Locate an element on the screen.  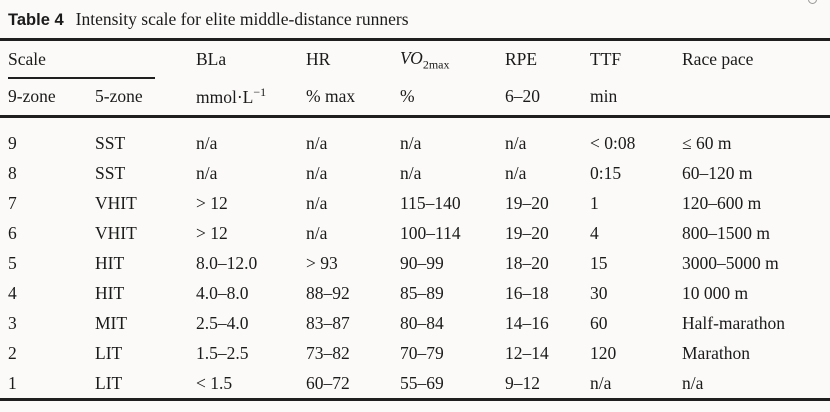
col-unit-5zone: 5-zone is located at coordinates (145, 98).